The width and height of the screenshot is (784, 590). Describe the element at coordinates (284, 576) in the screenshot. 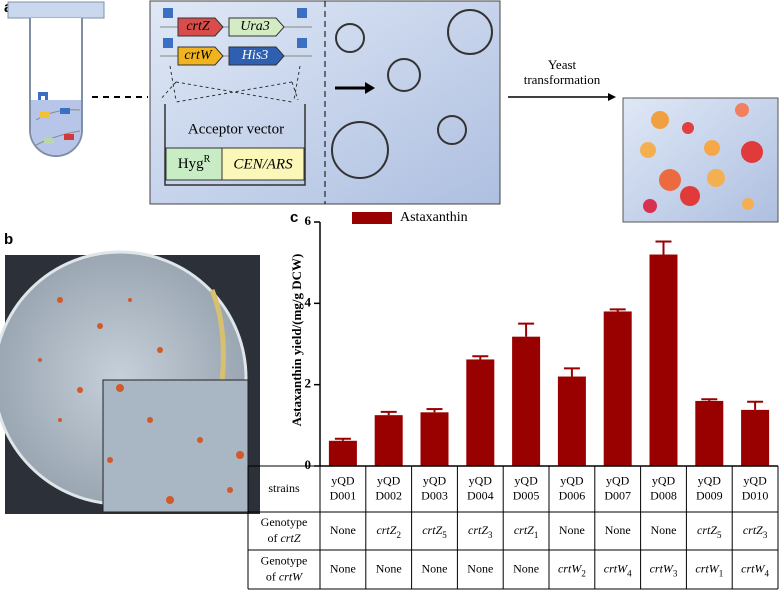

I see `row-header: of crtW` at that location.